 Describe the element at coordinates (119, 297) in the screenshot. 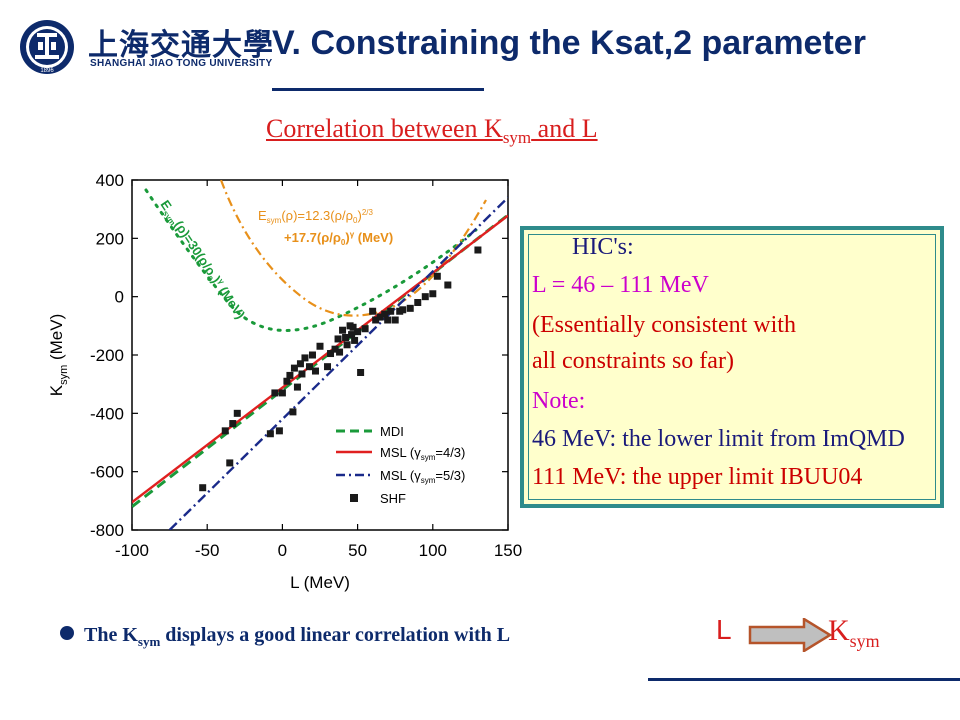

I see `y-tick-label: 0` at that location.